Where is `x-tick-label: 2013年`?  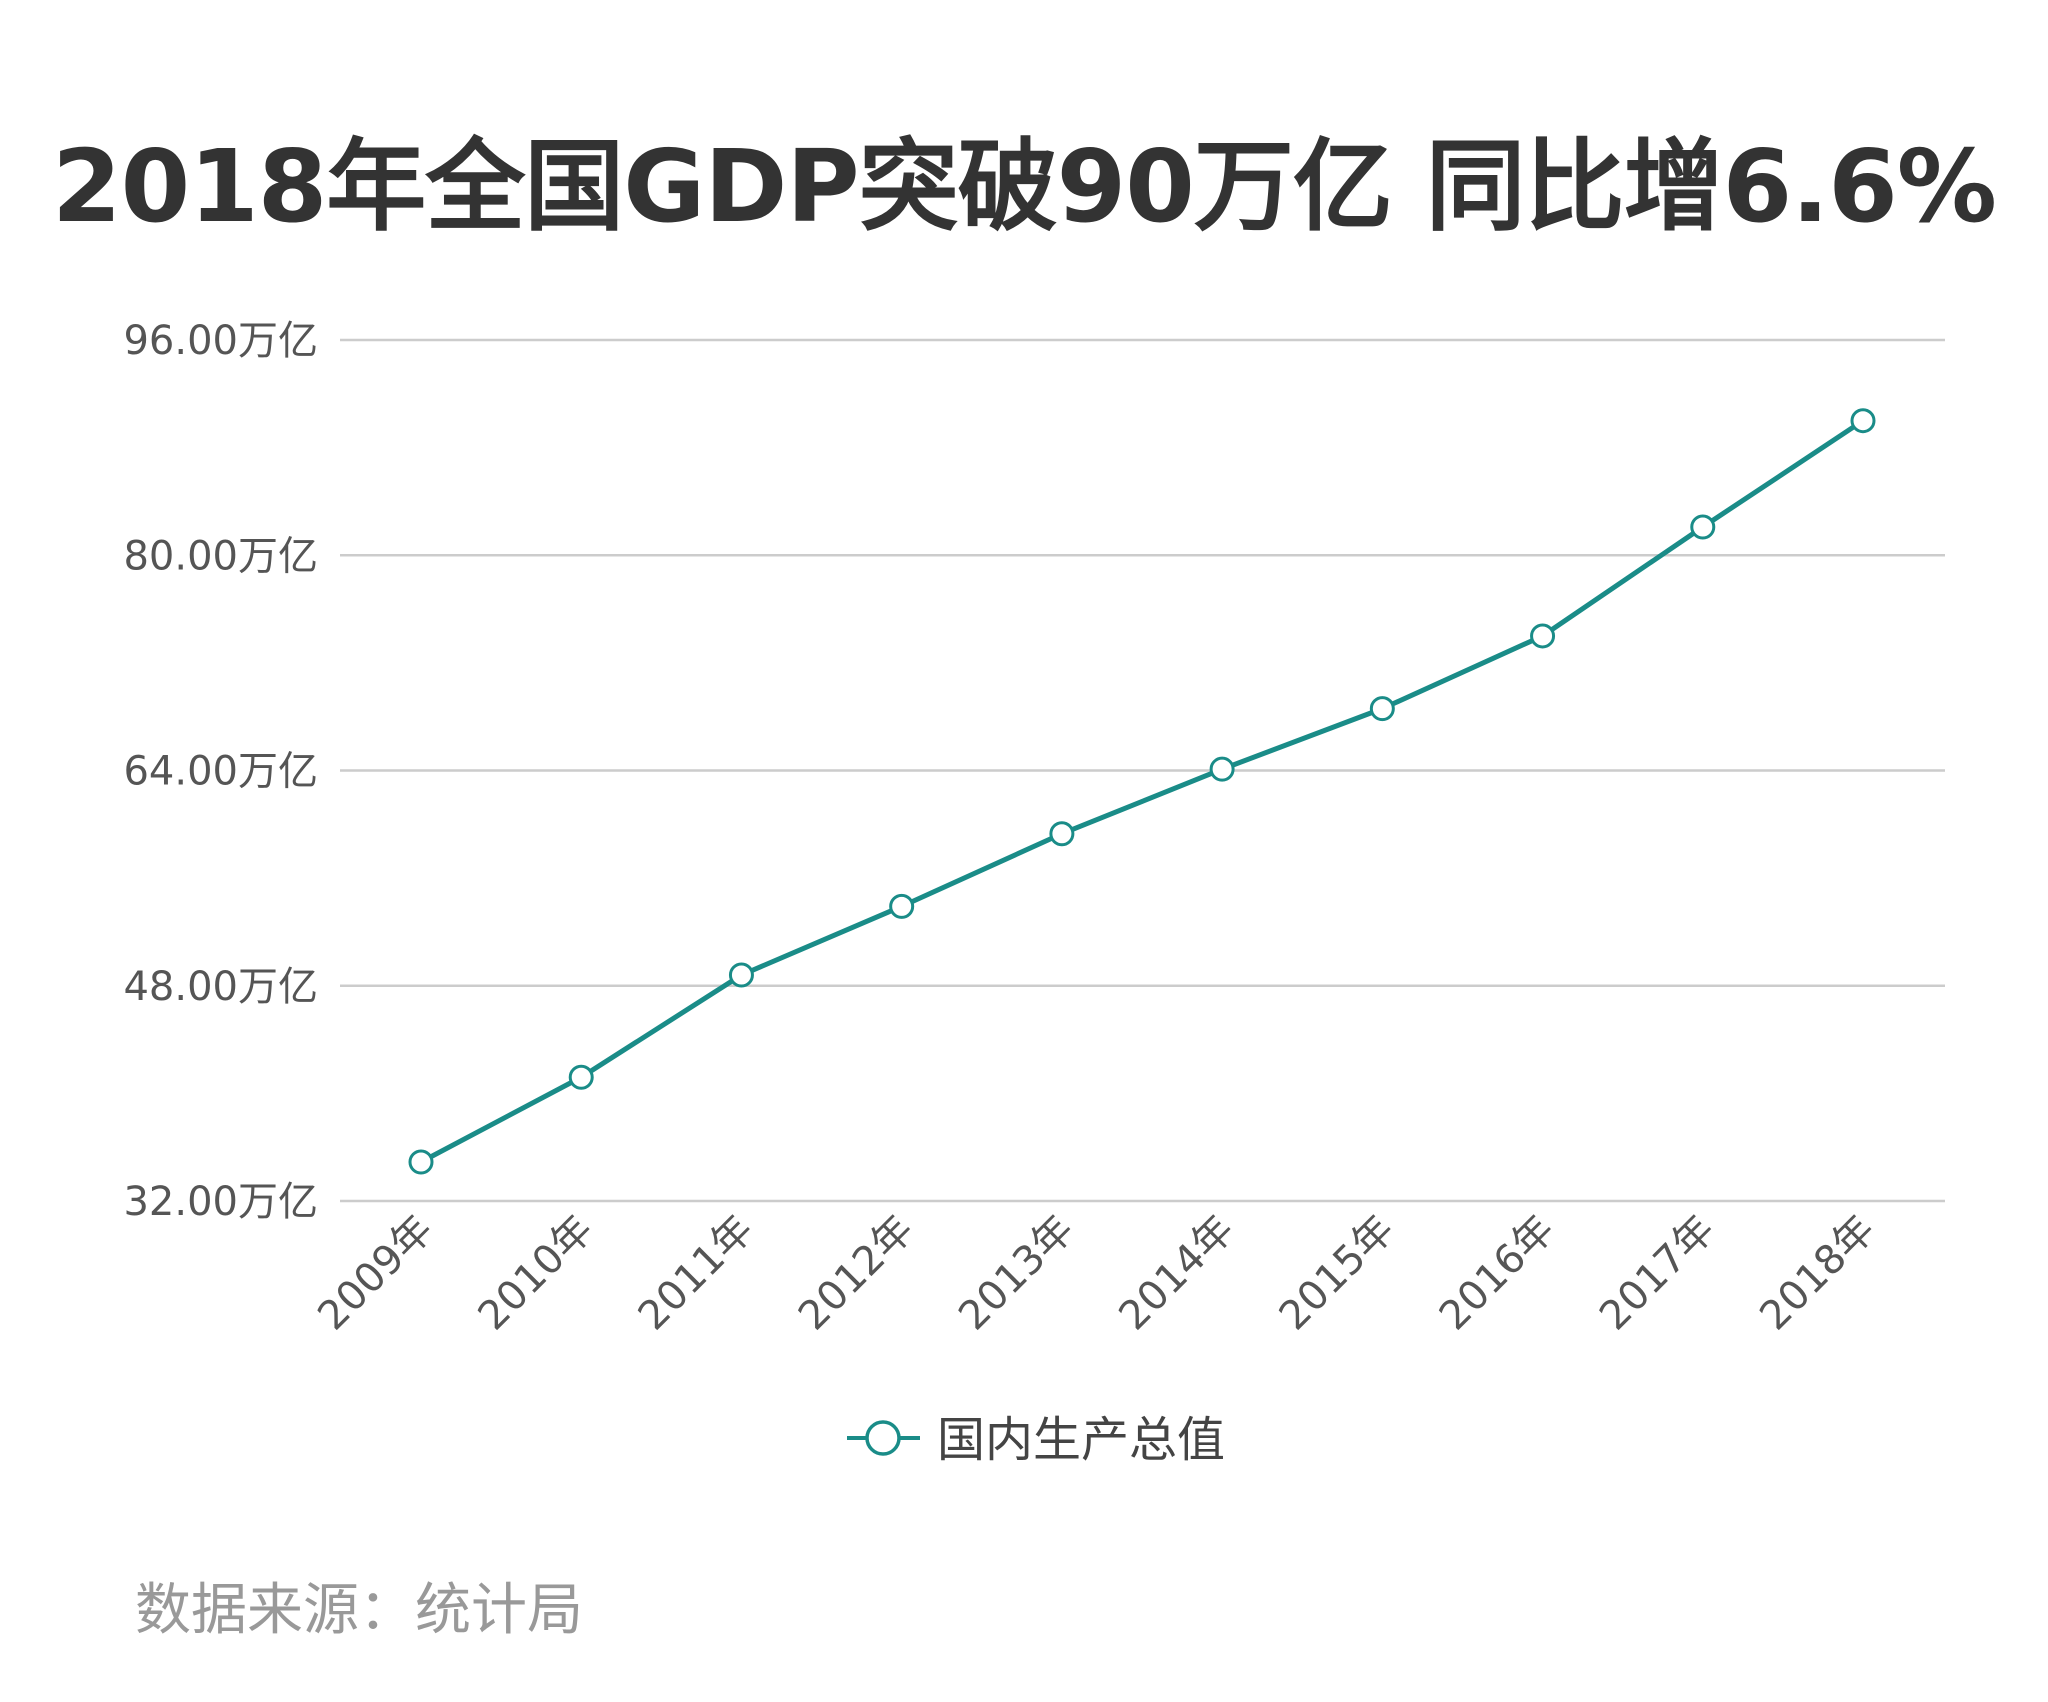
x-tick-label: 2013年 is located at coordinates (1016, 1273).